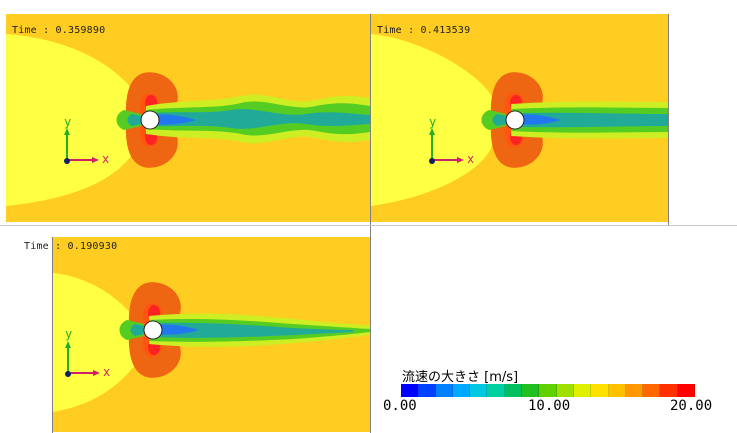  Describe the element at coordinates (368, 225) in the screenshot. I see `divider-horizontal` at that location.